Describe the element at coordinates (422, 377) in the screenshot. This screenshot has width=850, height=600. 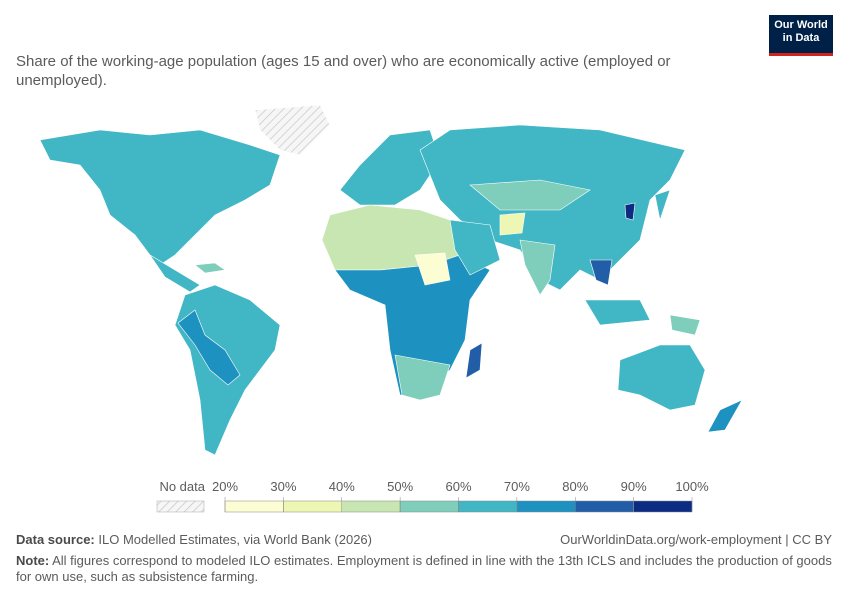
I see `southern-africa` at that location.